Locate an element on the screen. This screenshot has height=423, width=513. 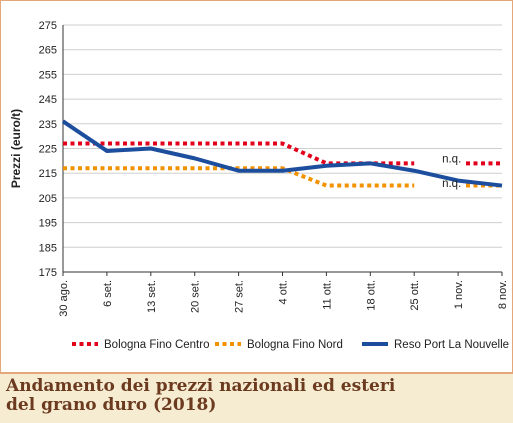
y-tick-label-275: 275 is located at coordinates (48, 26).